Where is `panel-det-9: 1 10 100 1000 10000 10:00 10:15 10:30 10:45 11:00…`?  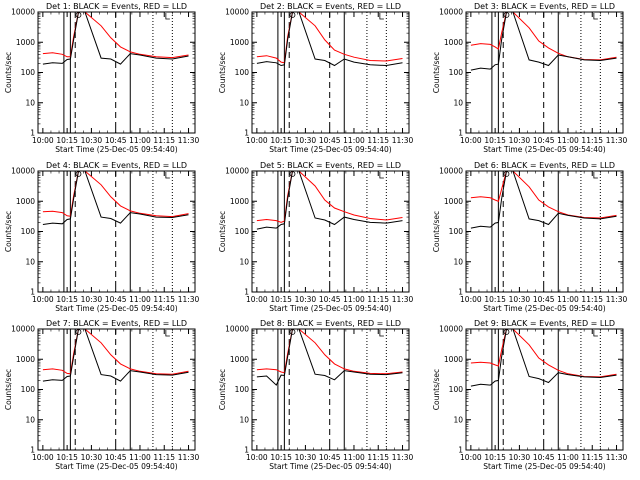 panel-det-9: 1 10 100 1000 10000 10:00 10:15 10:30 10:45 11:00… is located at coordinates (530, 395).